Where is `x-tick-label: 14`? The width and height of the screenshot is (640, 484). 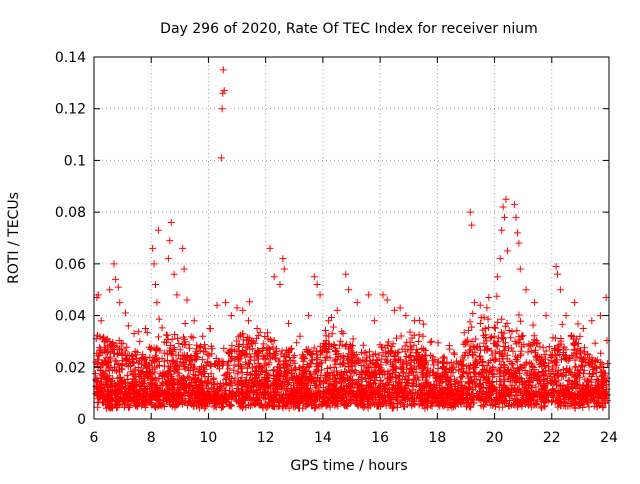
x-tick-label: 14 is located at coordinates (323, 438).